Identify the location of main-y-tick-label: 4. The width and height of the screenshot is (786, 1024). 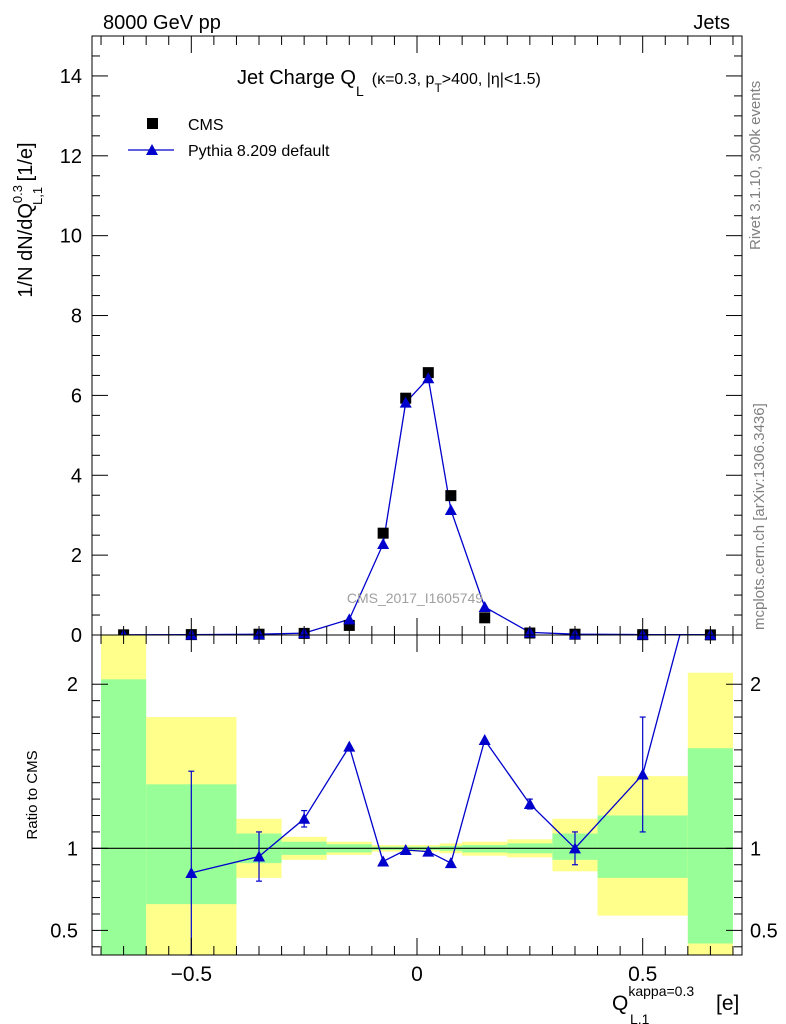
(76, 476).